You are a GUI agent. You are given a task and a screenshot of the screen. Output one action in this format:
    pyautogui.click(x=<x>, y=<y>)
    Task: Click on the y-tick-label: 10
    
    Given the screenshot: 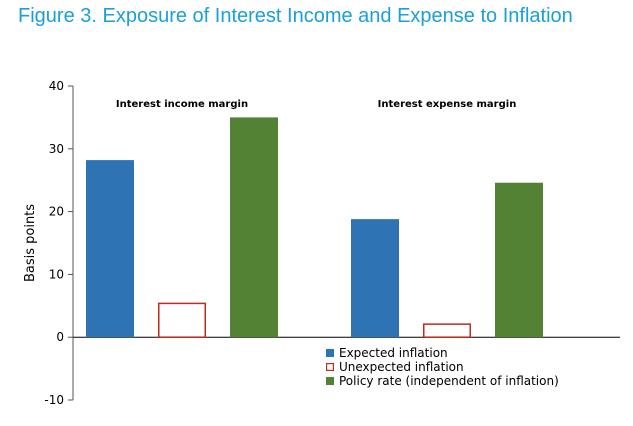 What is the action you would take?
    pyautogui.click(x=56, y=274)
    